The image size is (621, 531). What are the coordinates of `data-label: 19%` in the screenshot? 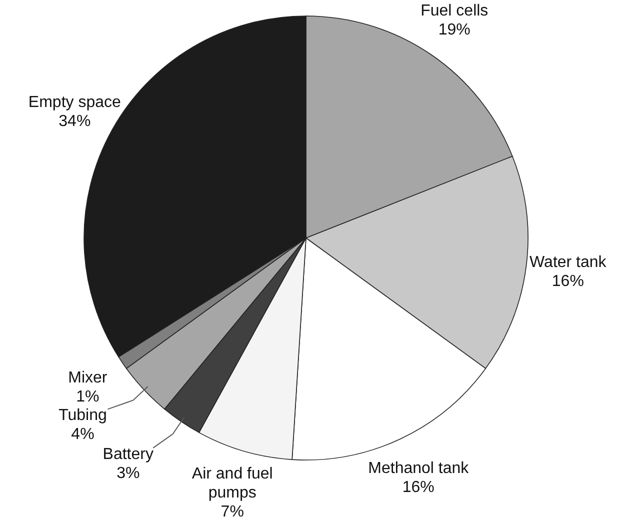 It's located at (454, 30).